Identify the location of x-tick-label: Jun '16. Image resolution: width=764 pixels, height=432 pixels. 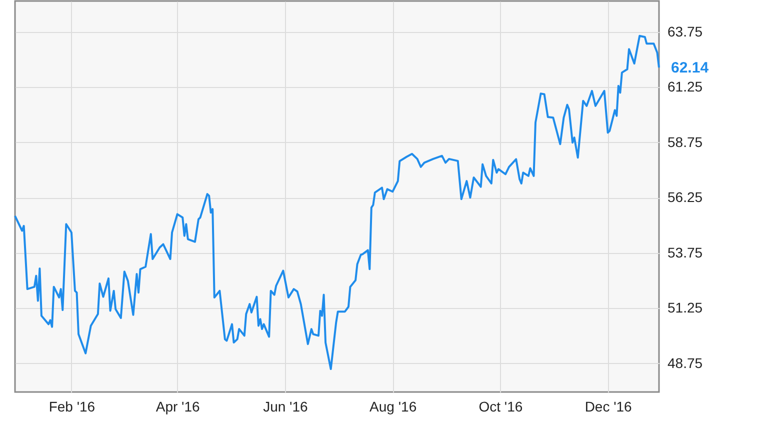
(285, 406).